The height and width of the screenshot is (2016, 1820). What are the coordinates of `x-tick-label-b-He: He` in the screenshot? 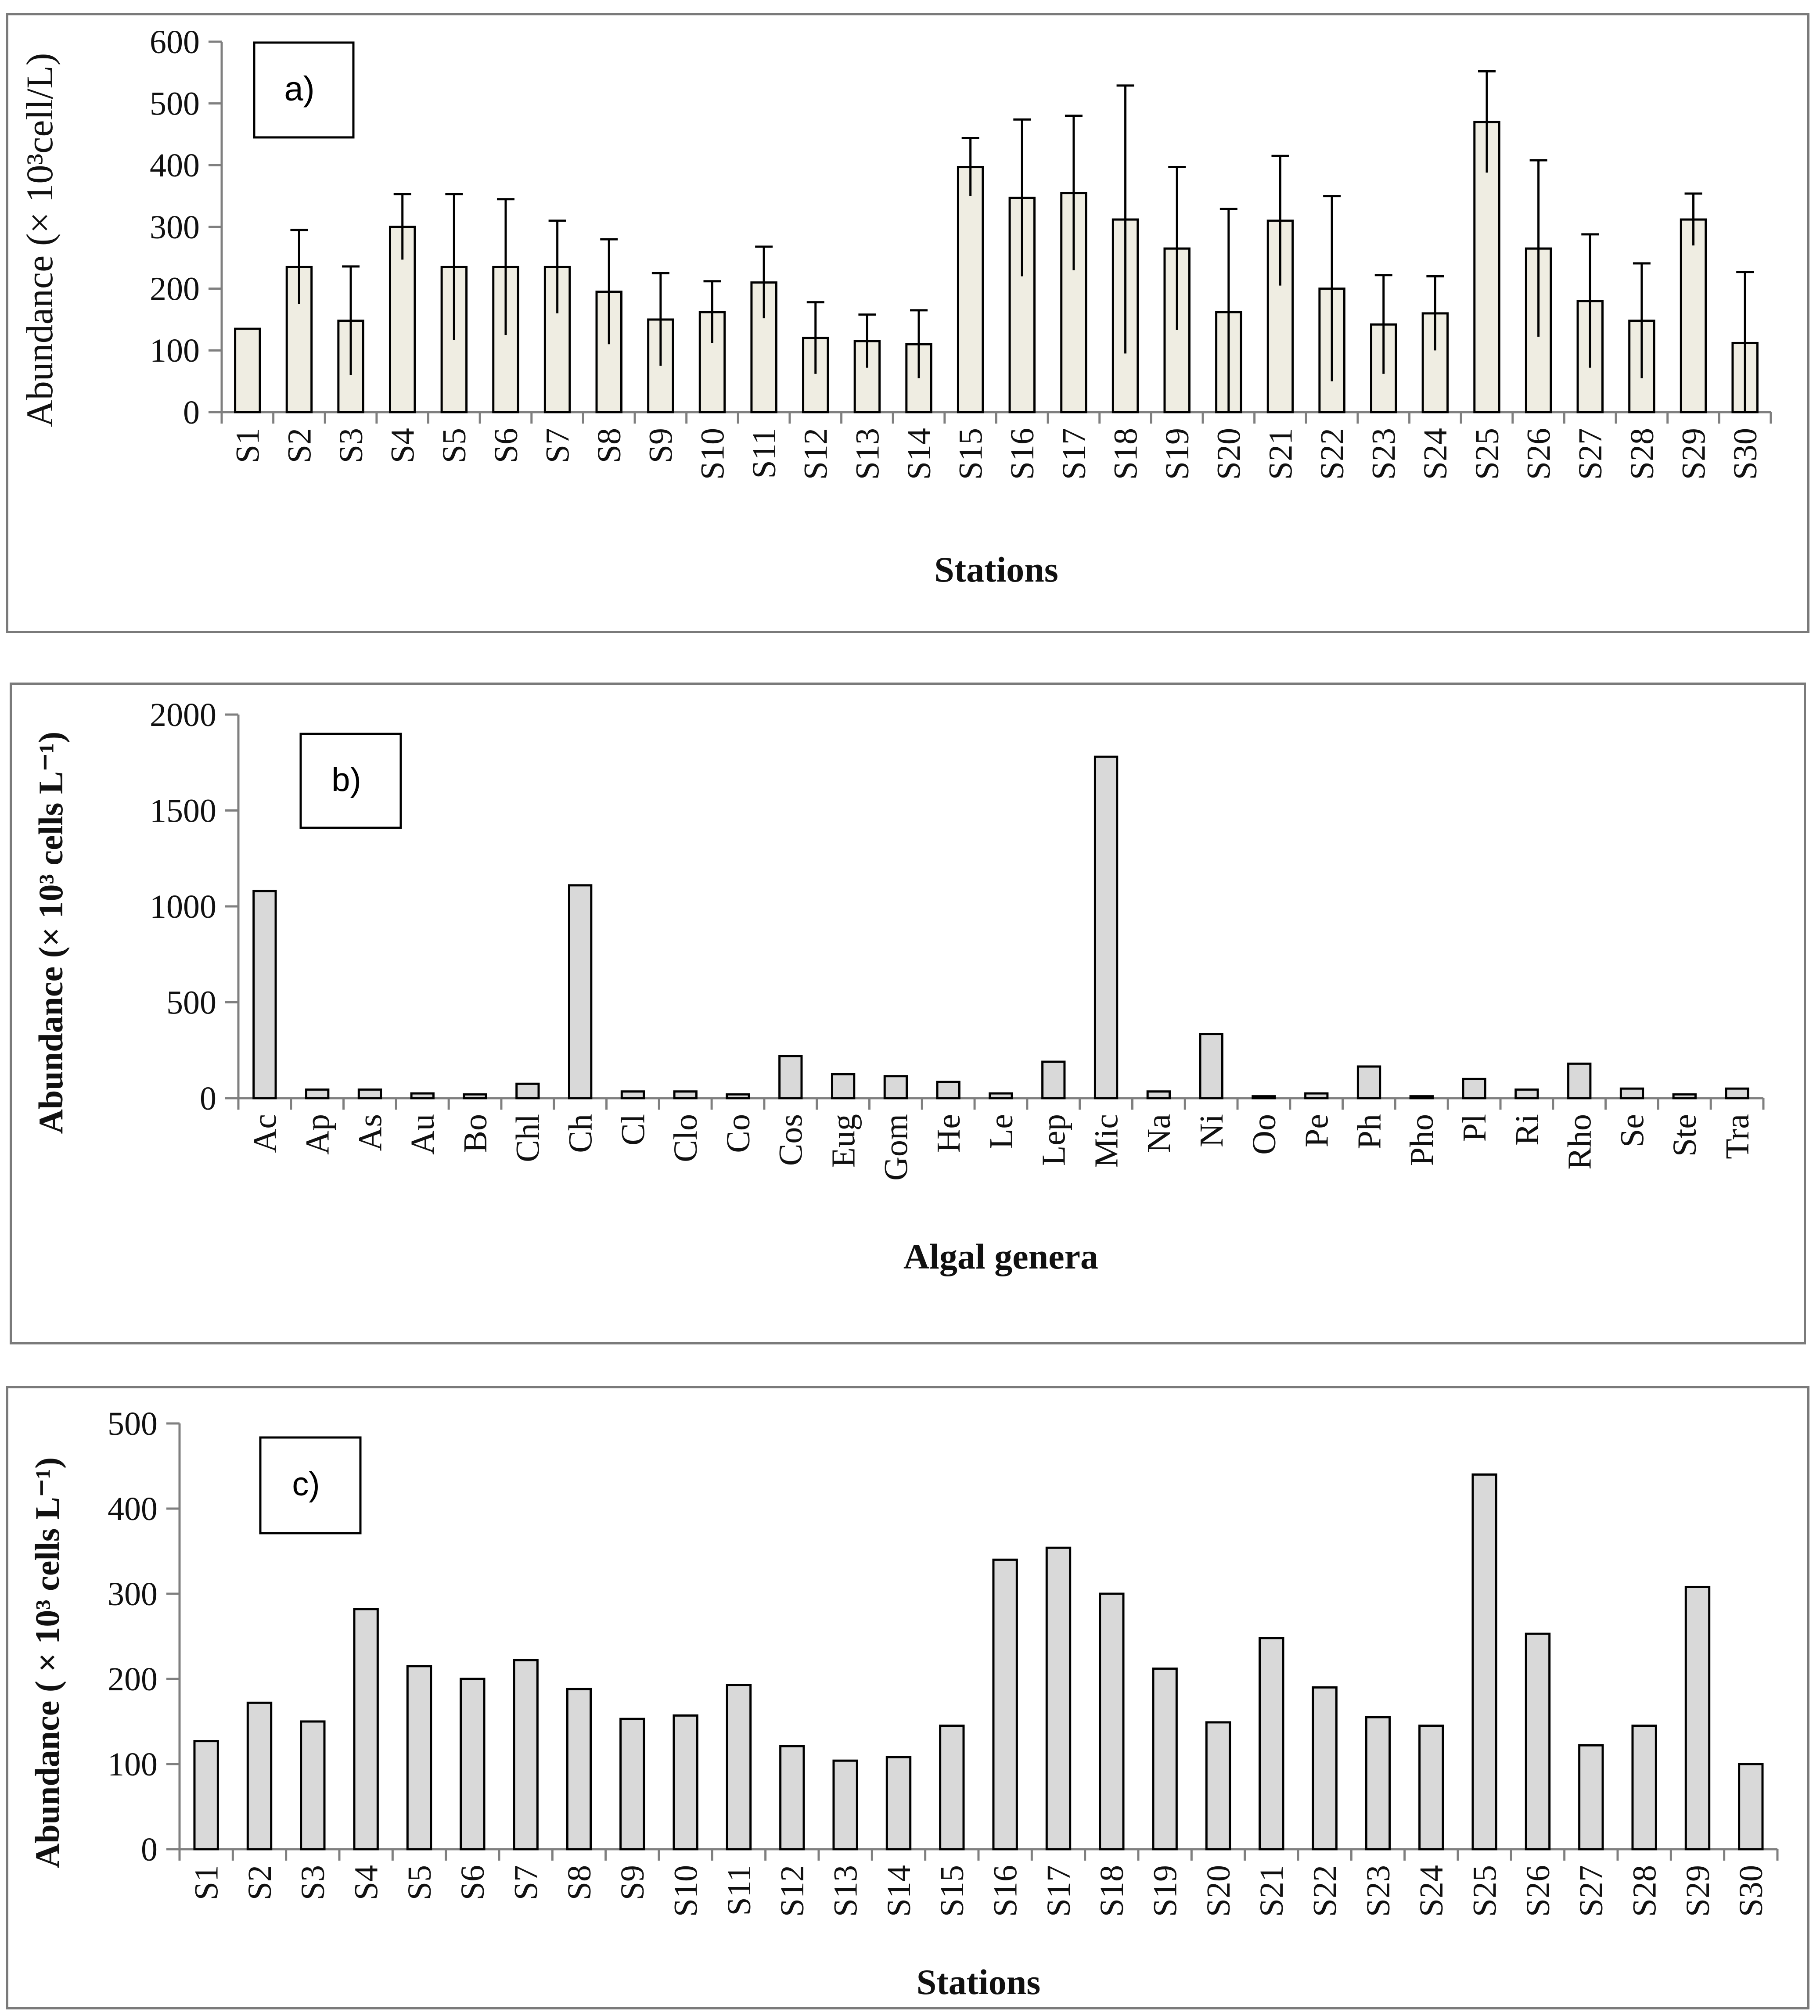 It's located at (948, 1133).